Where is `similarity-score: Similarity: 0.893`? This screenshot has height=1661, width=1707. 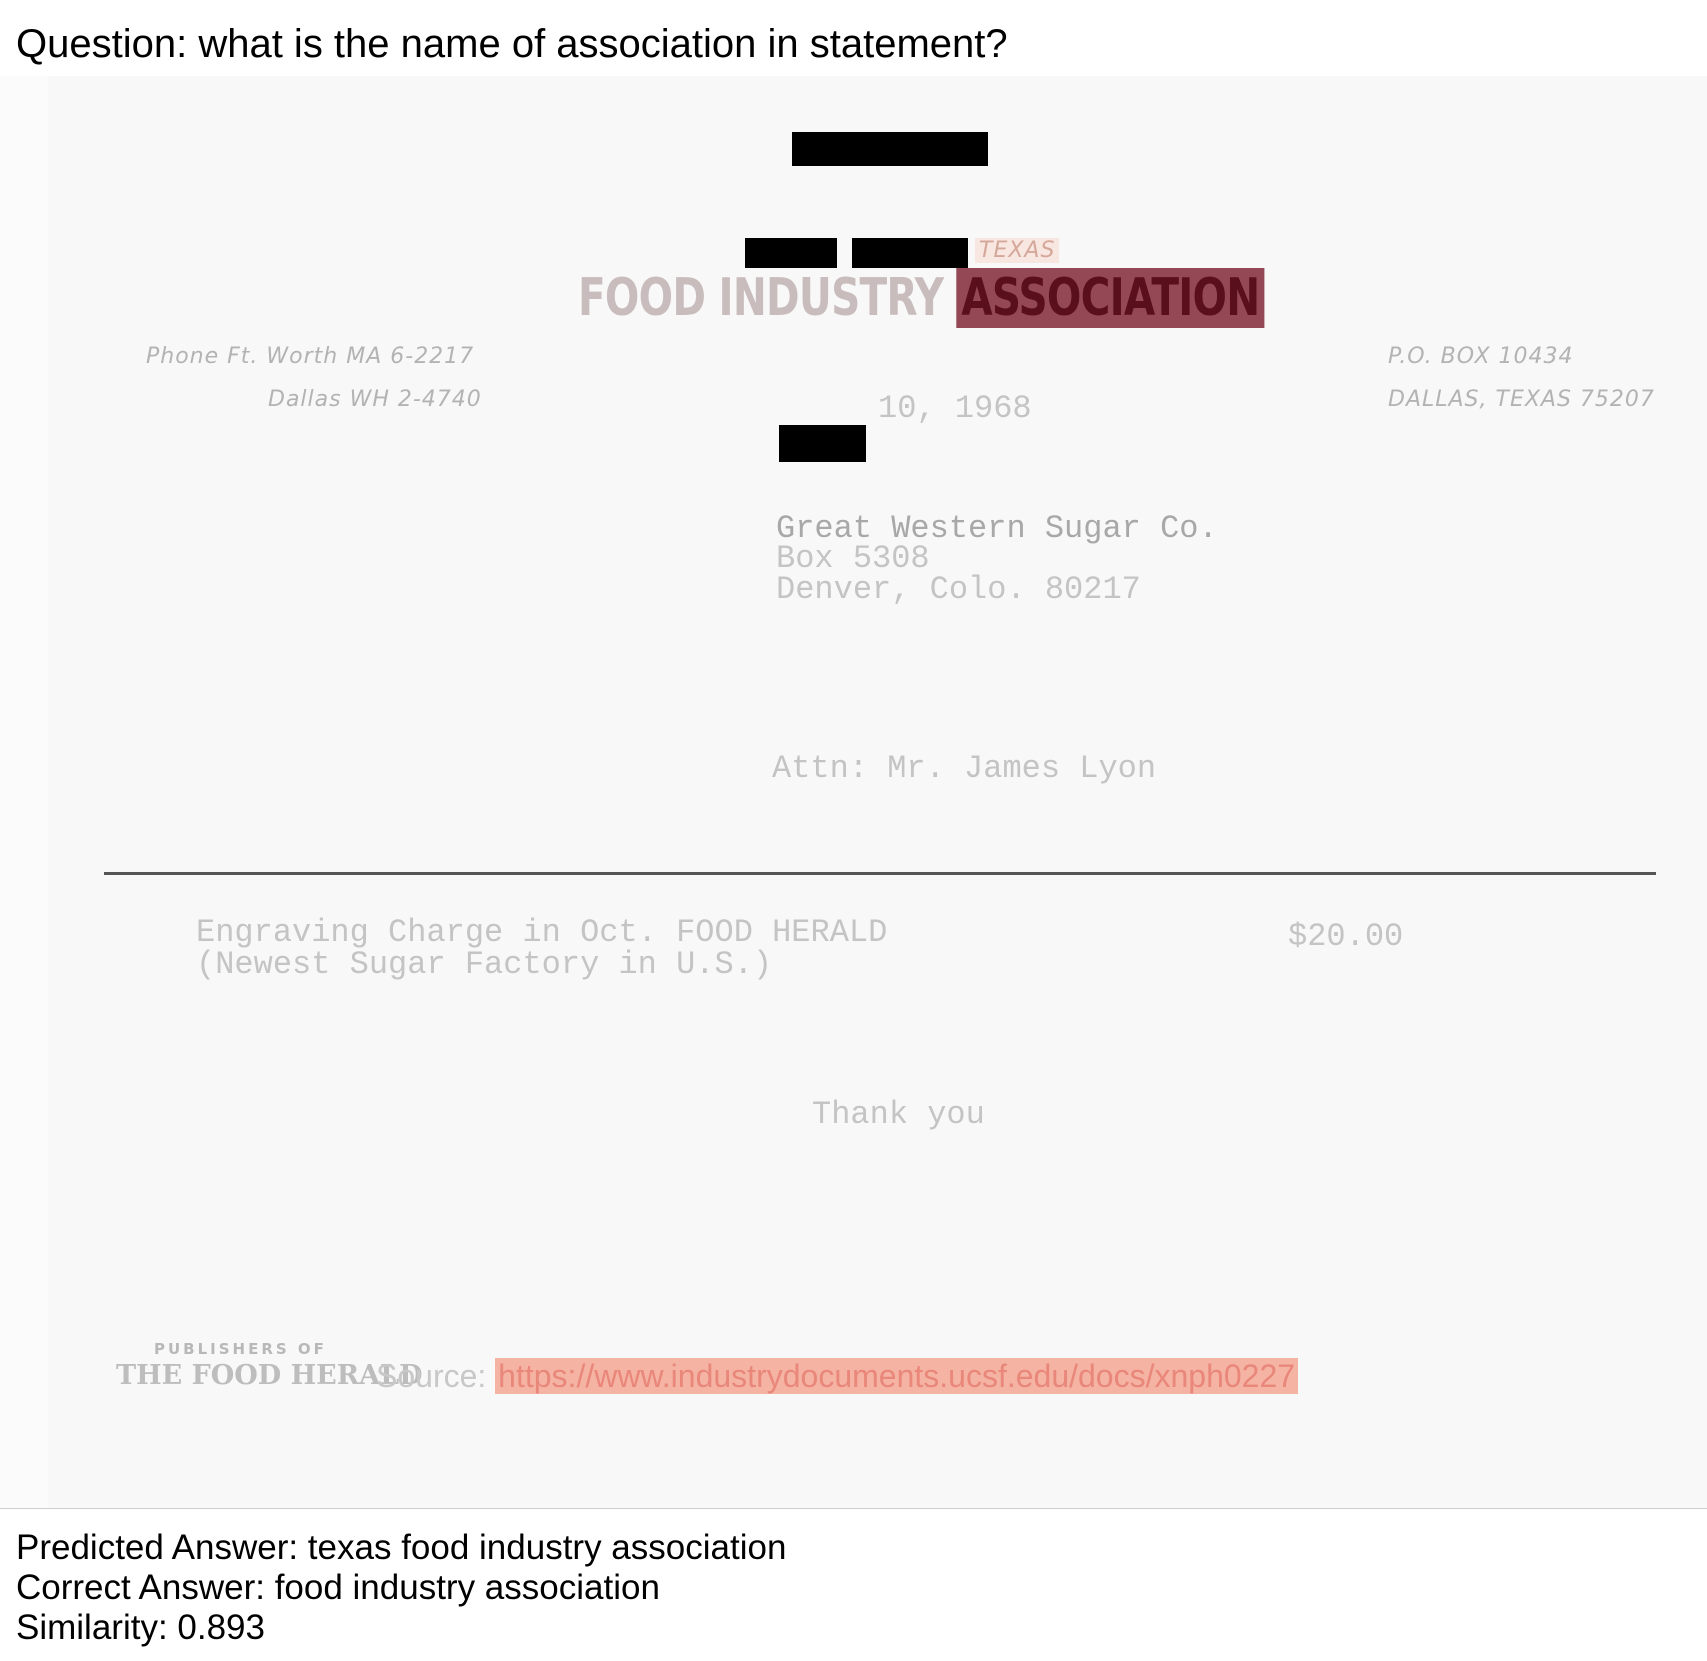 similarity-score: Similarity: 0.893 is located at coordinates (140, 1627).